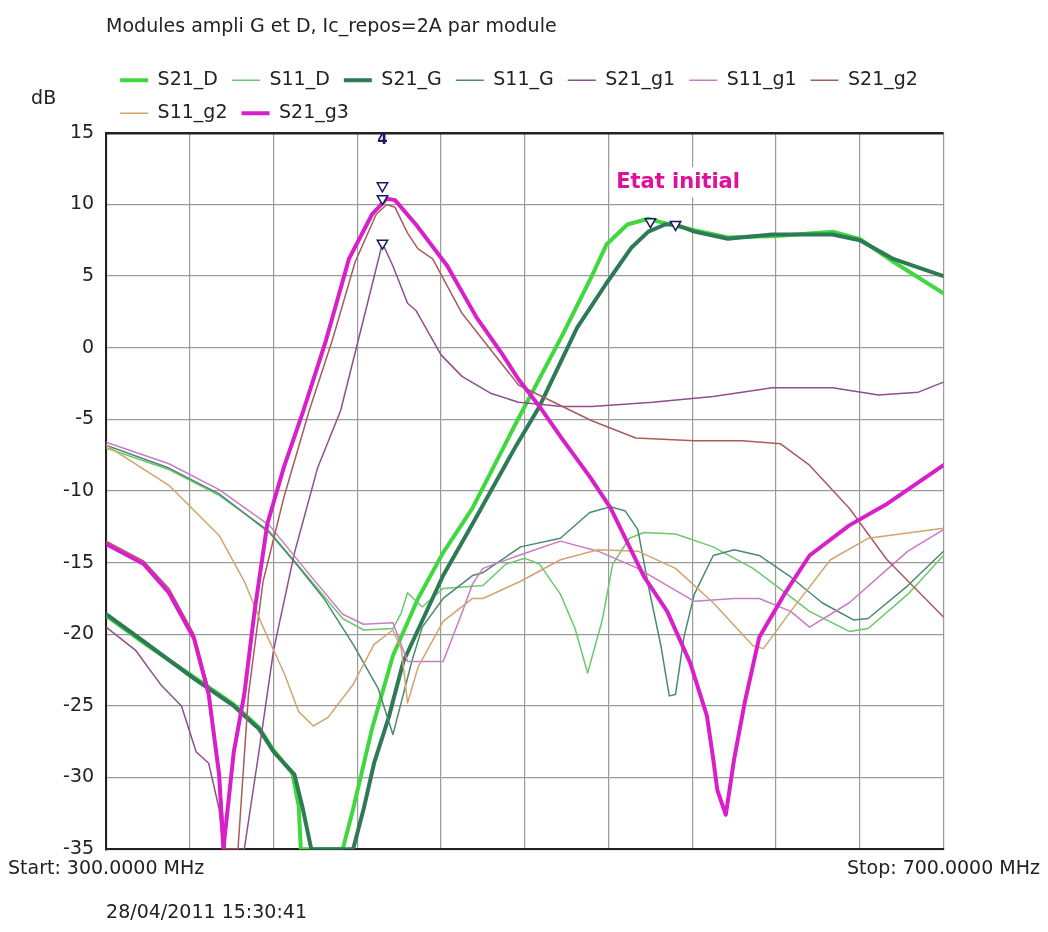 The height and width of the screenshot is (932, 1048). Describe the element at coordinates (79, 488) in the screenshot. I see `y-tick-label: -10` at that location.